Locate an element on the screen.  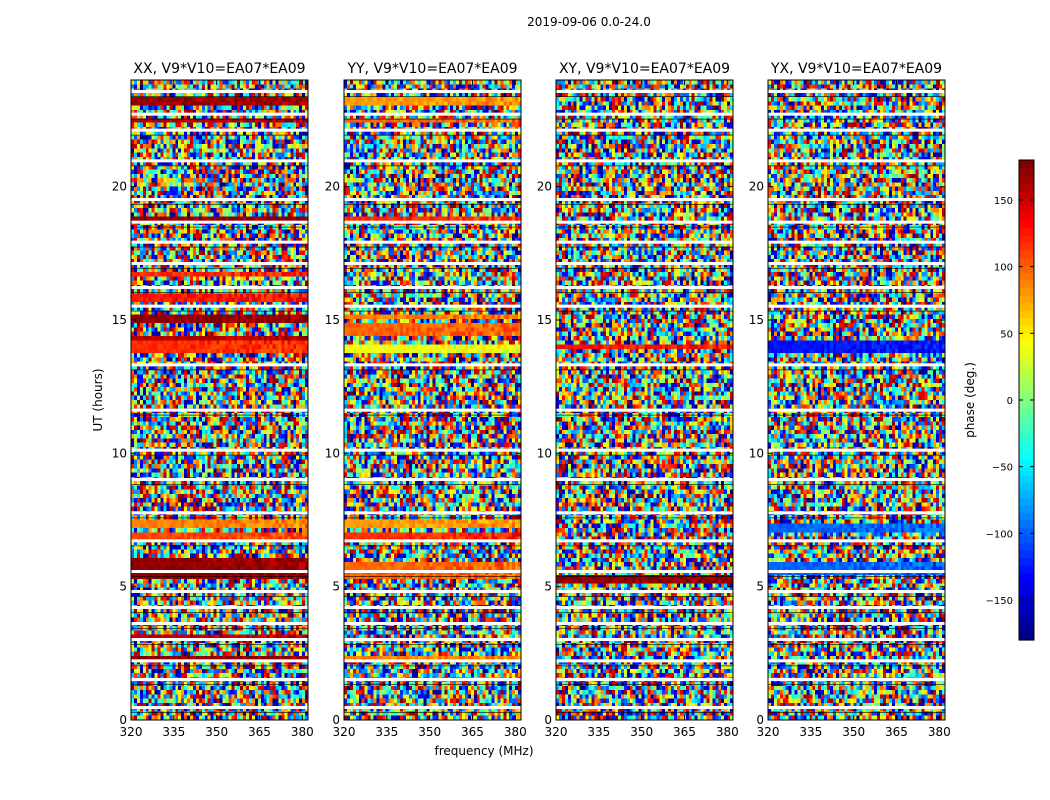
panel-1-heatmap is located at coordinates (432, 400).